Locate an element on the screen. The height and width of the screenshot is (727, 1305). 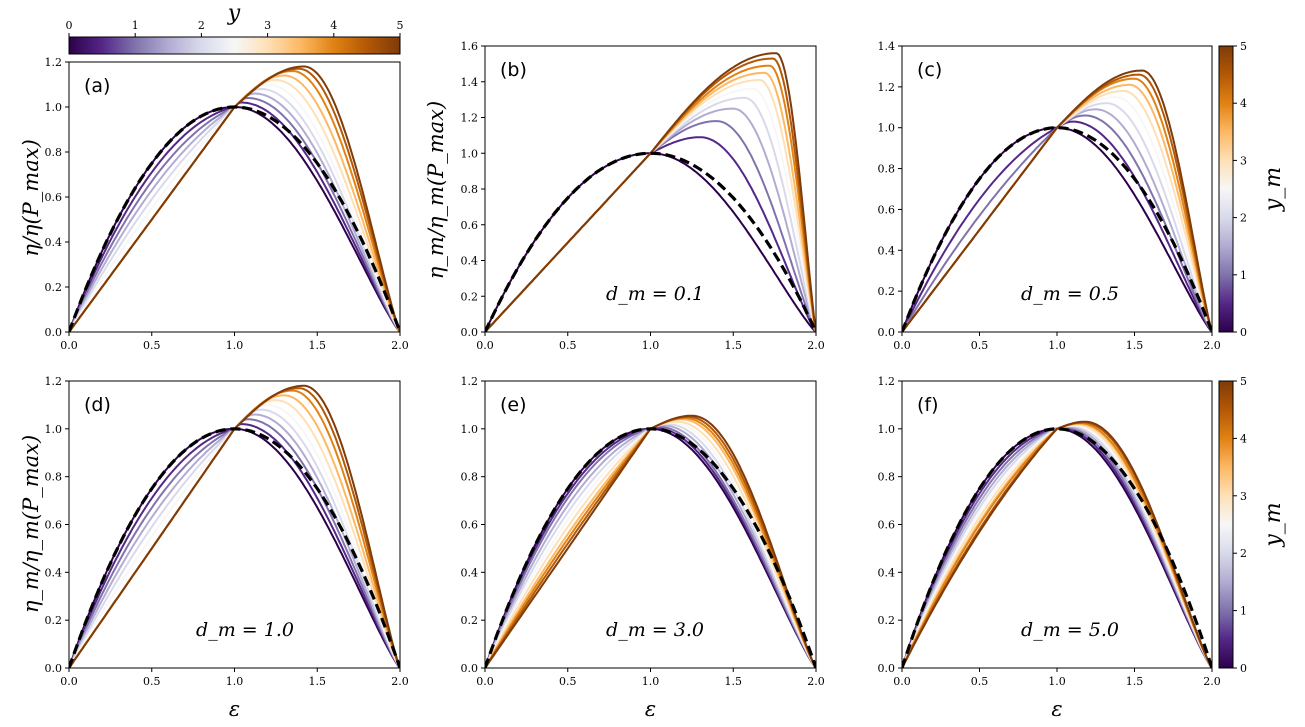
panel-annotation: d_m = 5.0 is located at coordinates (1070, 630).